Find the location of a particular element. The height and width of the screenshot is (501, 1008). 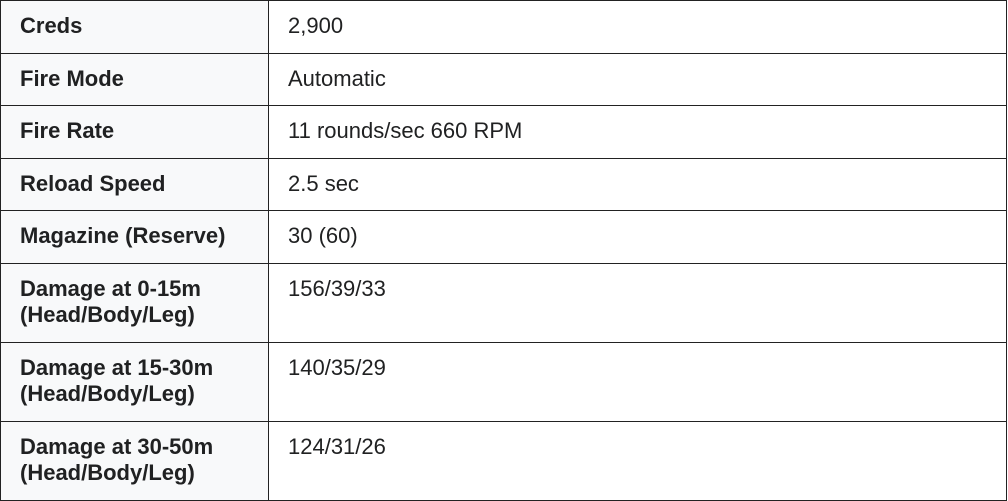

row-value: 2.5 sec is located at coordinates (637, 184).